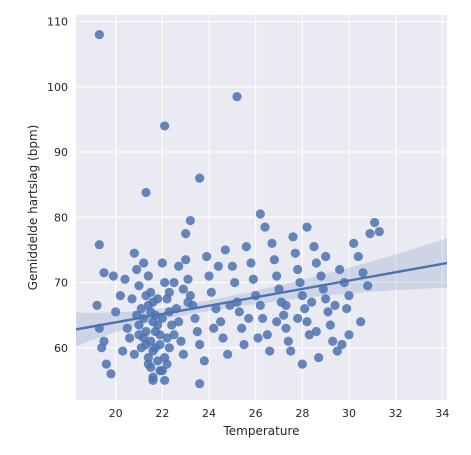 Image resolution: width=471 pixels, height=455 pixels. What do you see at coordinates (57, 87) in the screenshot?
I see `y-tick-label: 100` at bounding box center [57, 87].